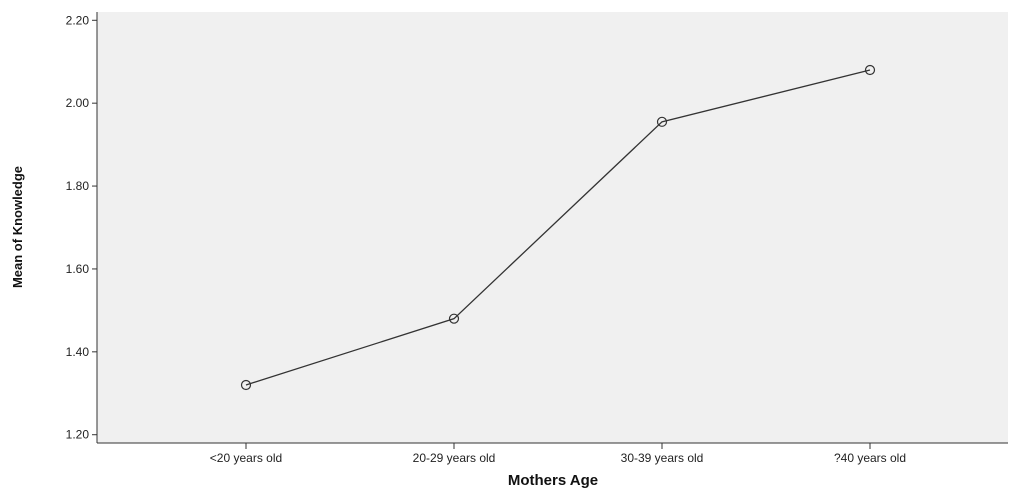 This screenshot has width=1010, height=491. Describe the element at coordinates (78, 20) in the screenshot. I see `y-tick-label: 2.20` at that location.